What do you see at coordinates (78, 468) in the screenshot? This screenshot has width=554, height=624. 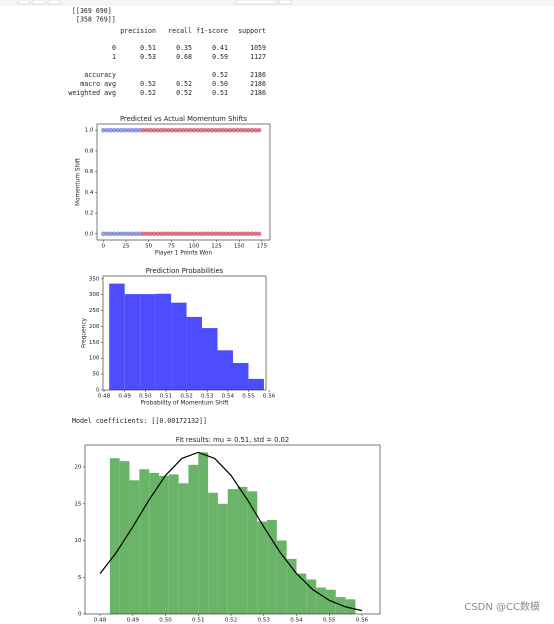 I see `y-tick-label: 20` at bounding box center [78, 468].